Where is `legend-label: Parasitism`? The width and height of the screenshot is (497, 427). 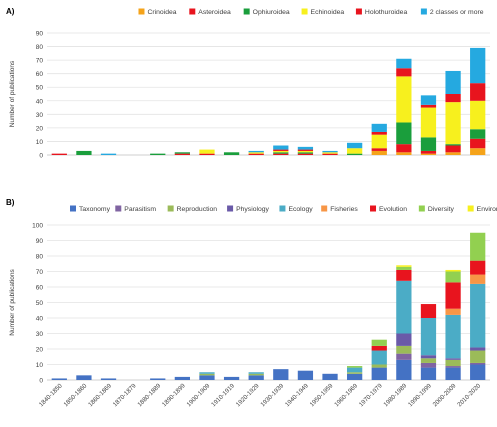
legend-label: Parasitism is located at coordinates (140, 209).